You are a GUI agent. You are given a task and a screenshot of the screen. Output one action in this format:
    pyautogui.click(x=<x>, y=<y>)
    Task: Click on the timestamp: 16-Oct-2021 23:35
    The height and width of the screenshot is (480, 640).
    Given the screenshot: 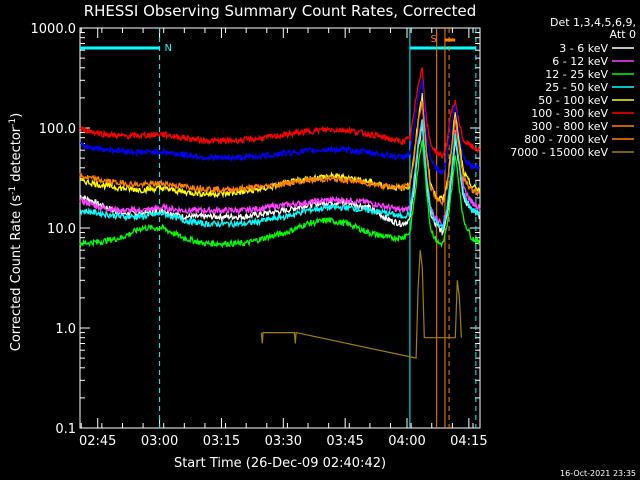 What is the action you would take?
    pyautogui.click(x=598, y=473)
    